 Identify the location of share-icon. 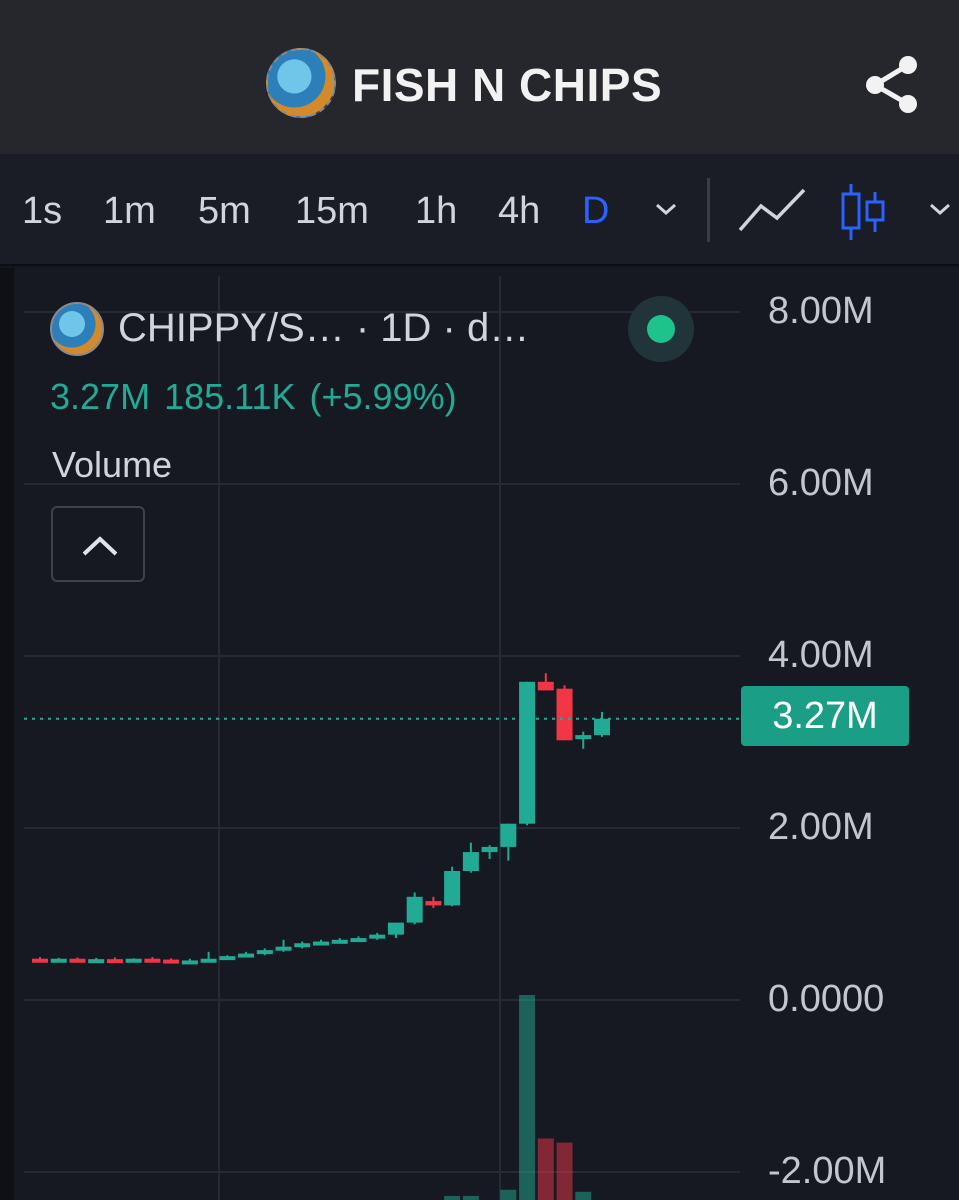
(892, 84).